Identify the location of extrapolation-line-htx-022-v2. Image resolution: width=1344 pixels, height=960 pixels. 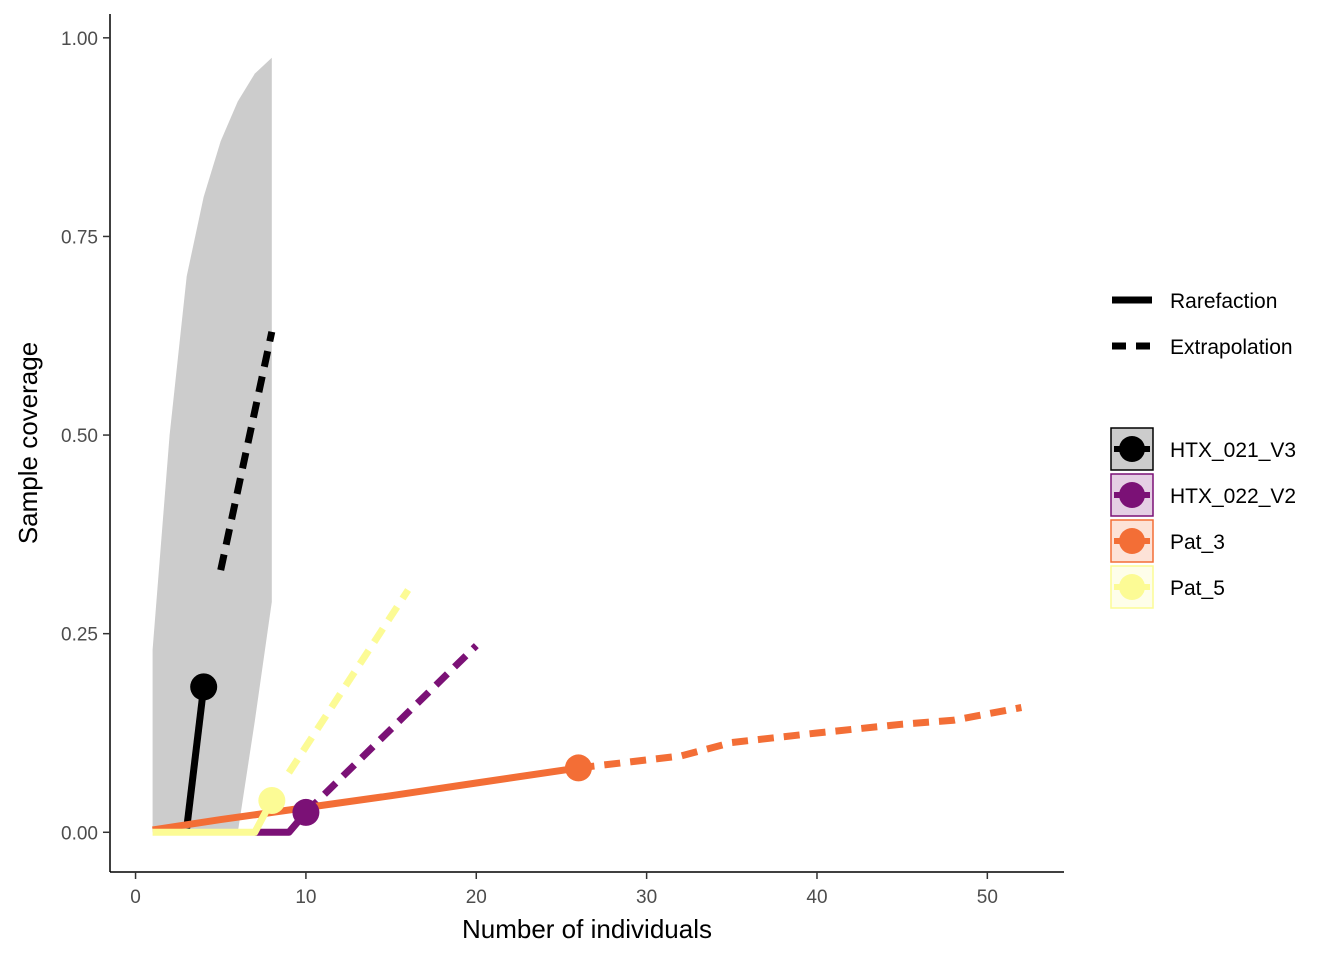
(391, 729).